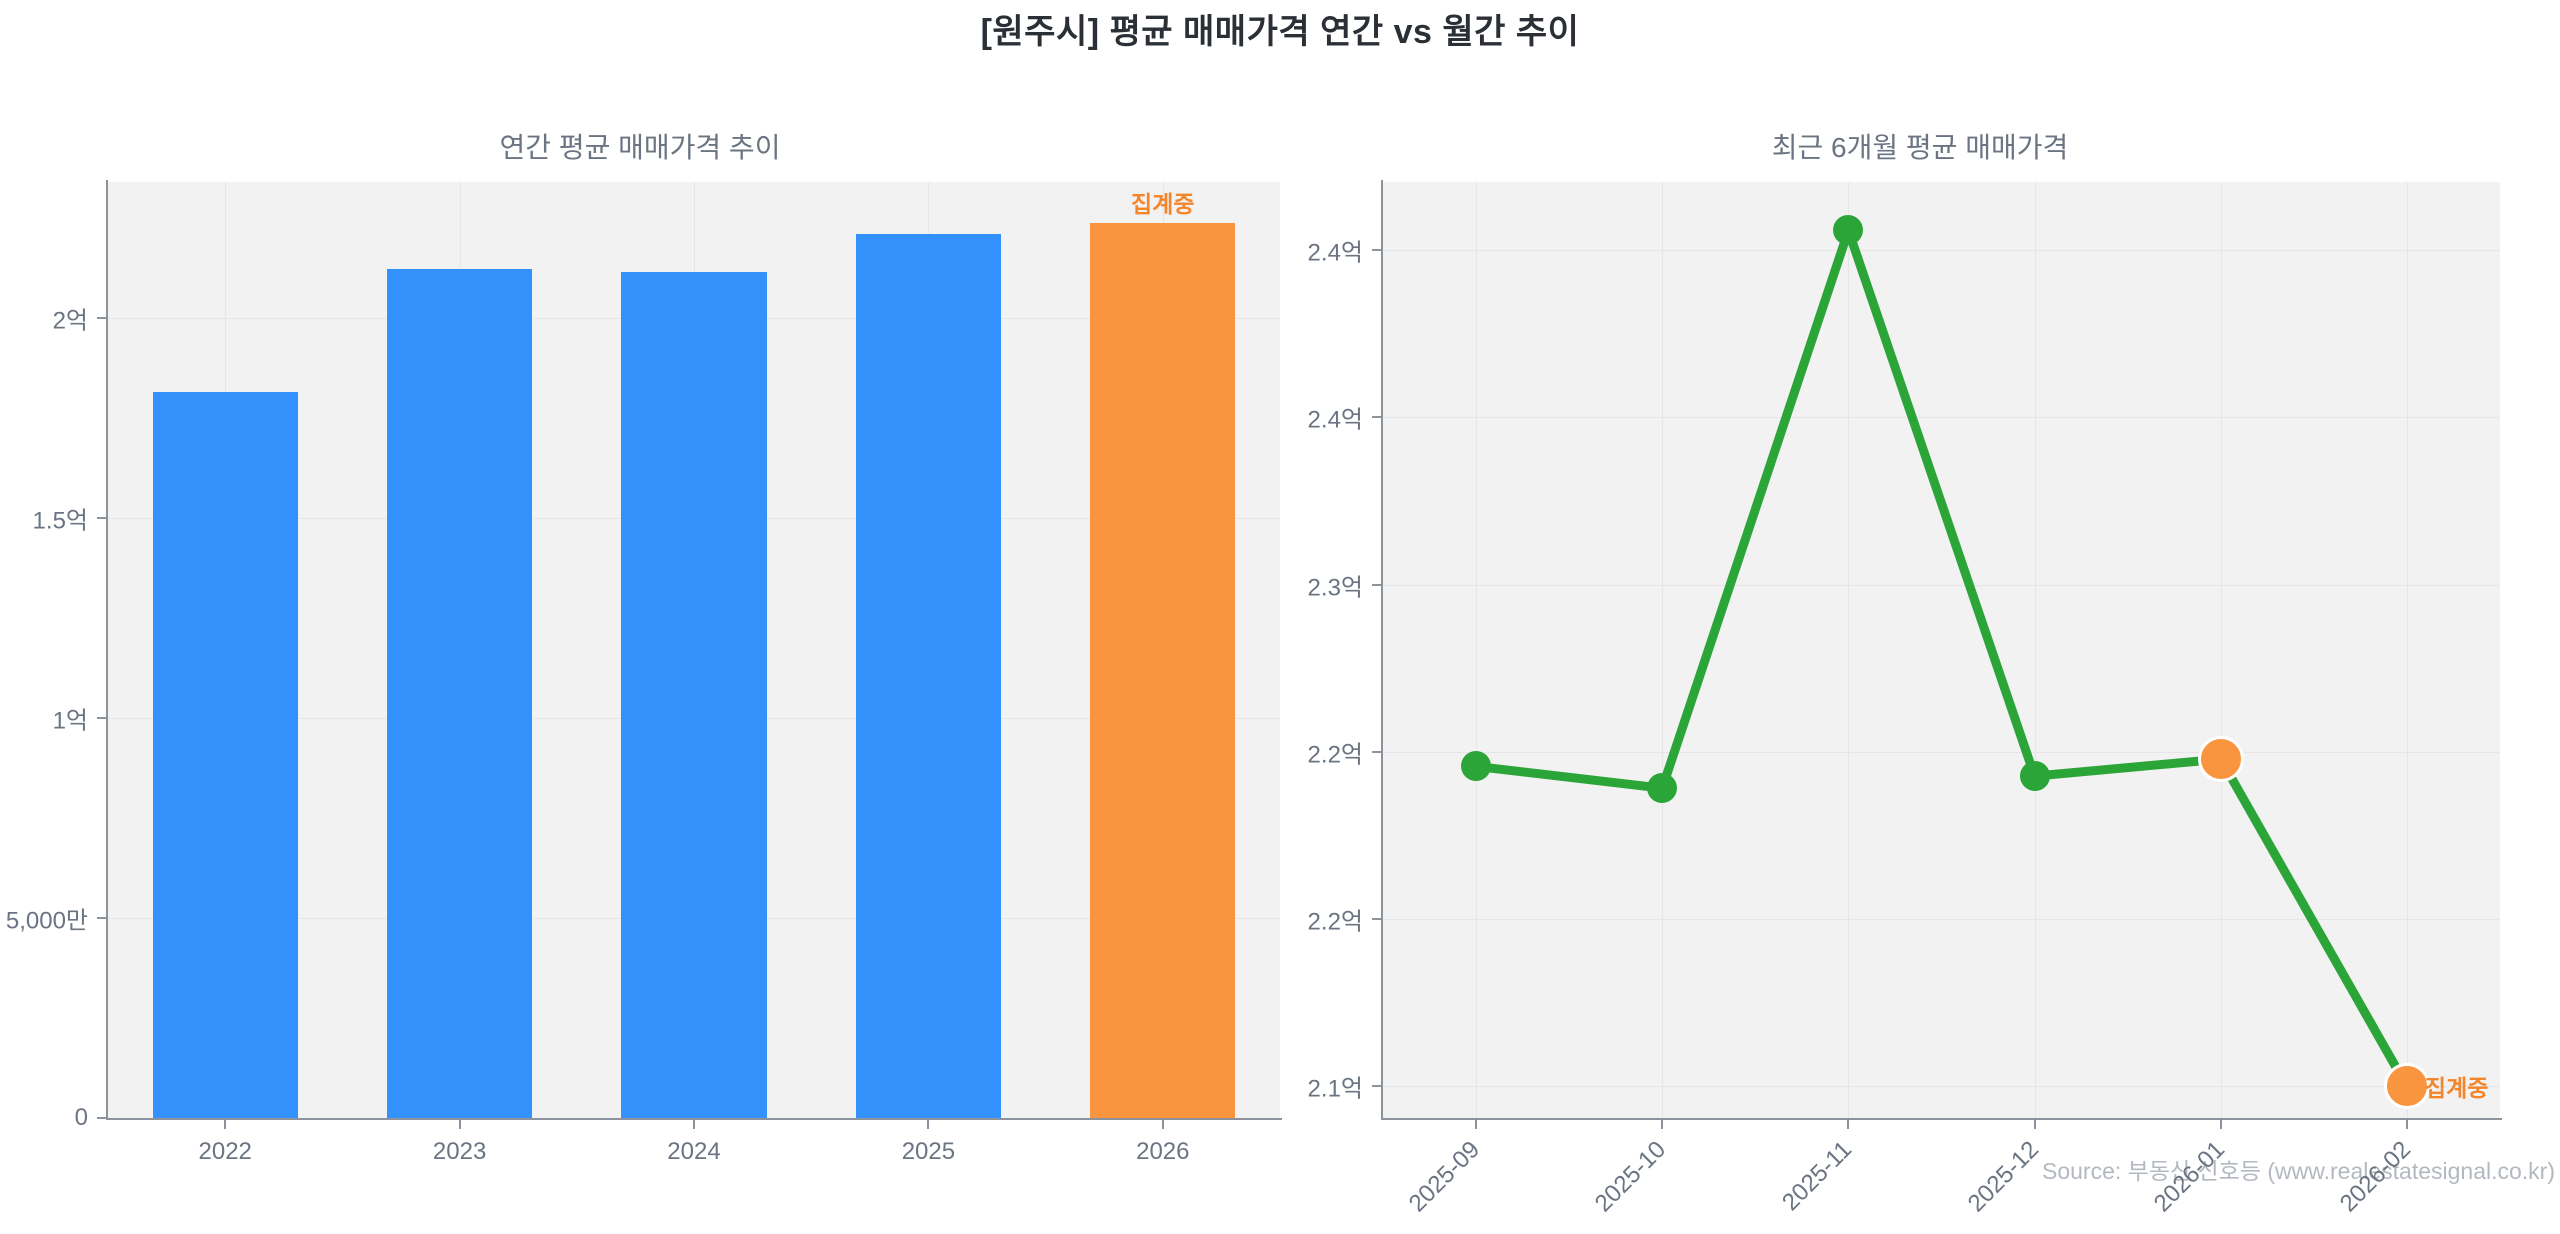 The image size is (2560, 1234). I want to click on bar-y-tick-label: 1.5억, so click(60, 521).